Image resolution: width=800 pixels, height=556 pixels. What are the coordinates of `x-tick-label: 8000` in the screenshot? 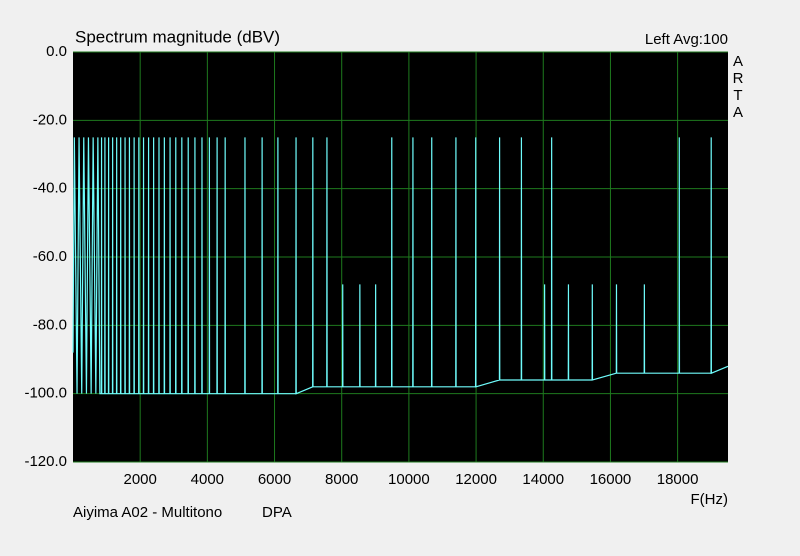 It's located at (341, 479).